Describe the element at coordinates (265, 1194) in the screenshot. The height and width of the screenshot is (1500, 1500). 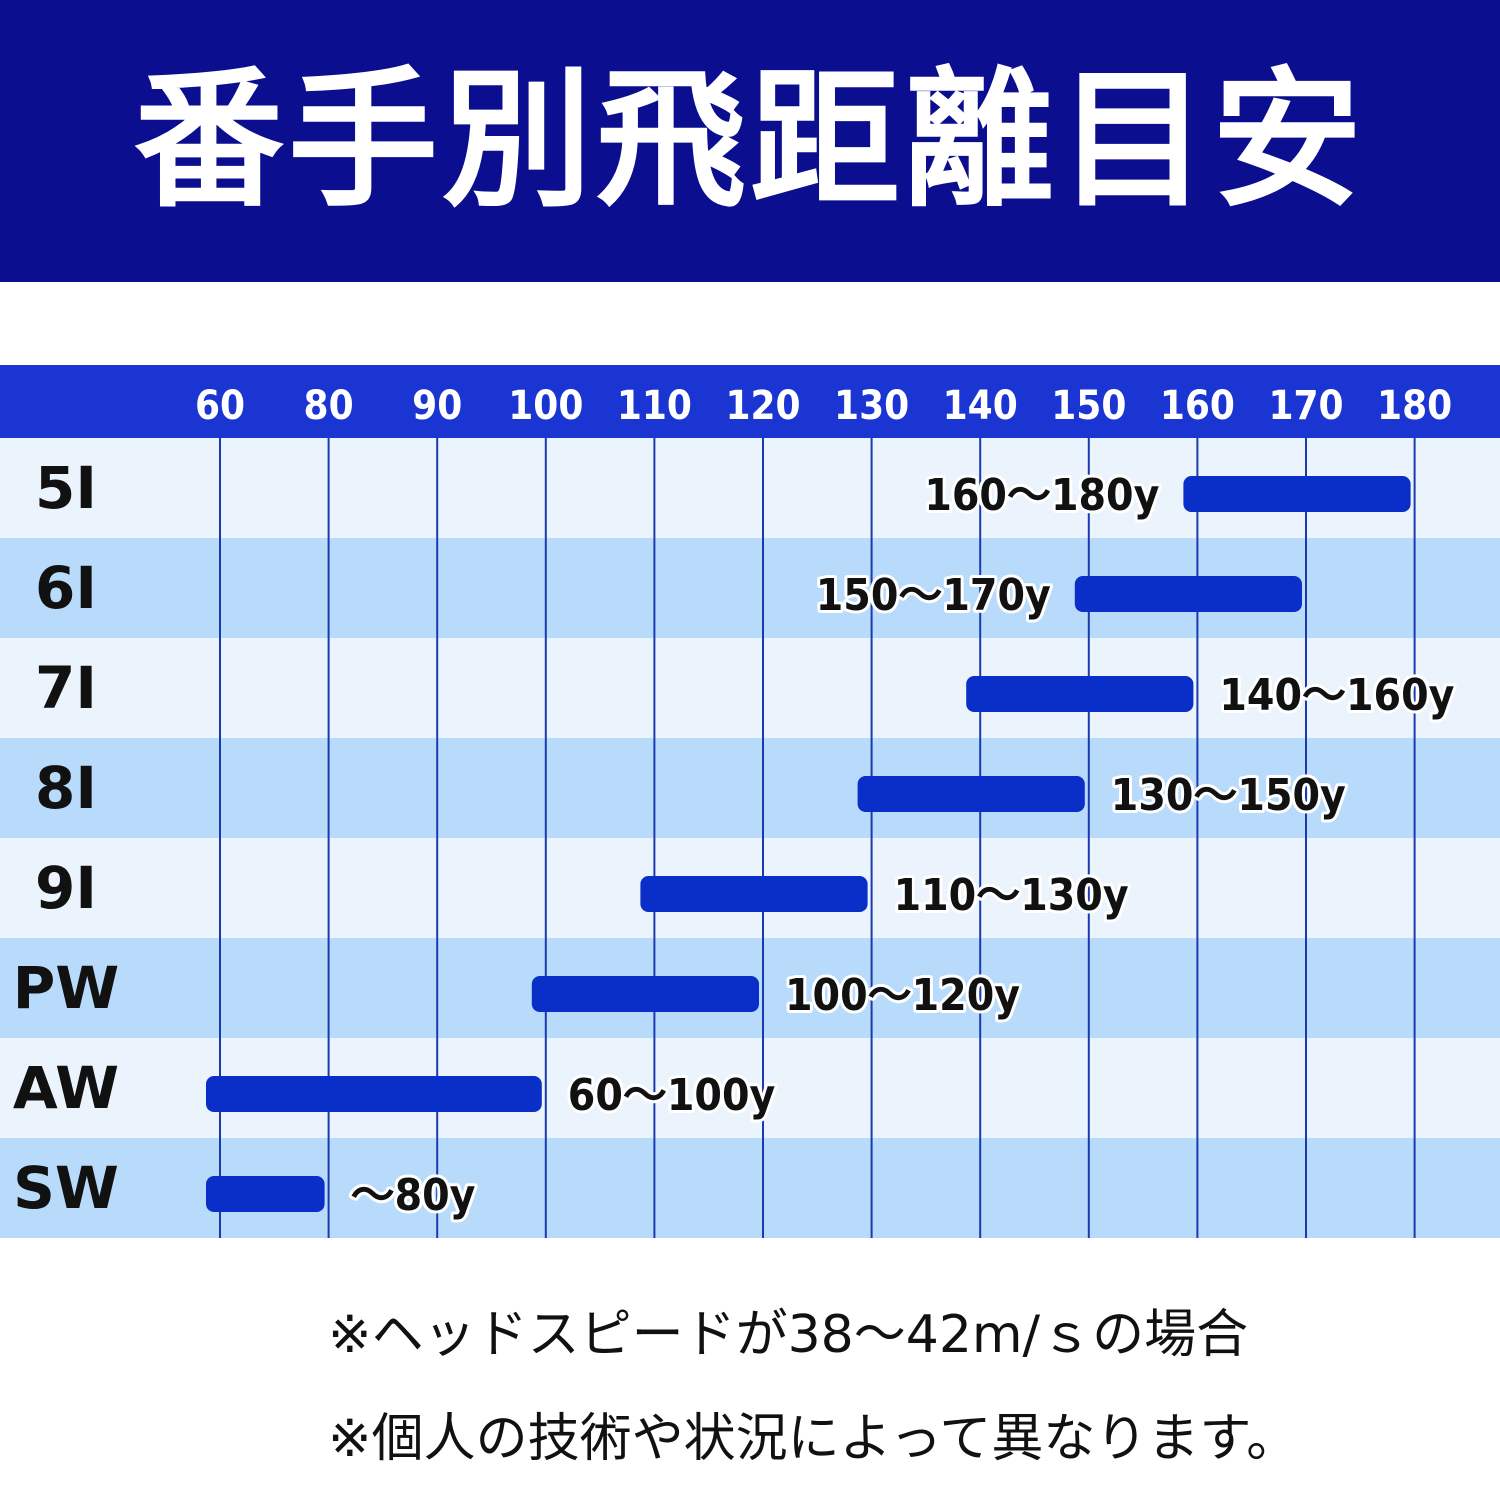
I see `bar-sw` at that location.